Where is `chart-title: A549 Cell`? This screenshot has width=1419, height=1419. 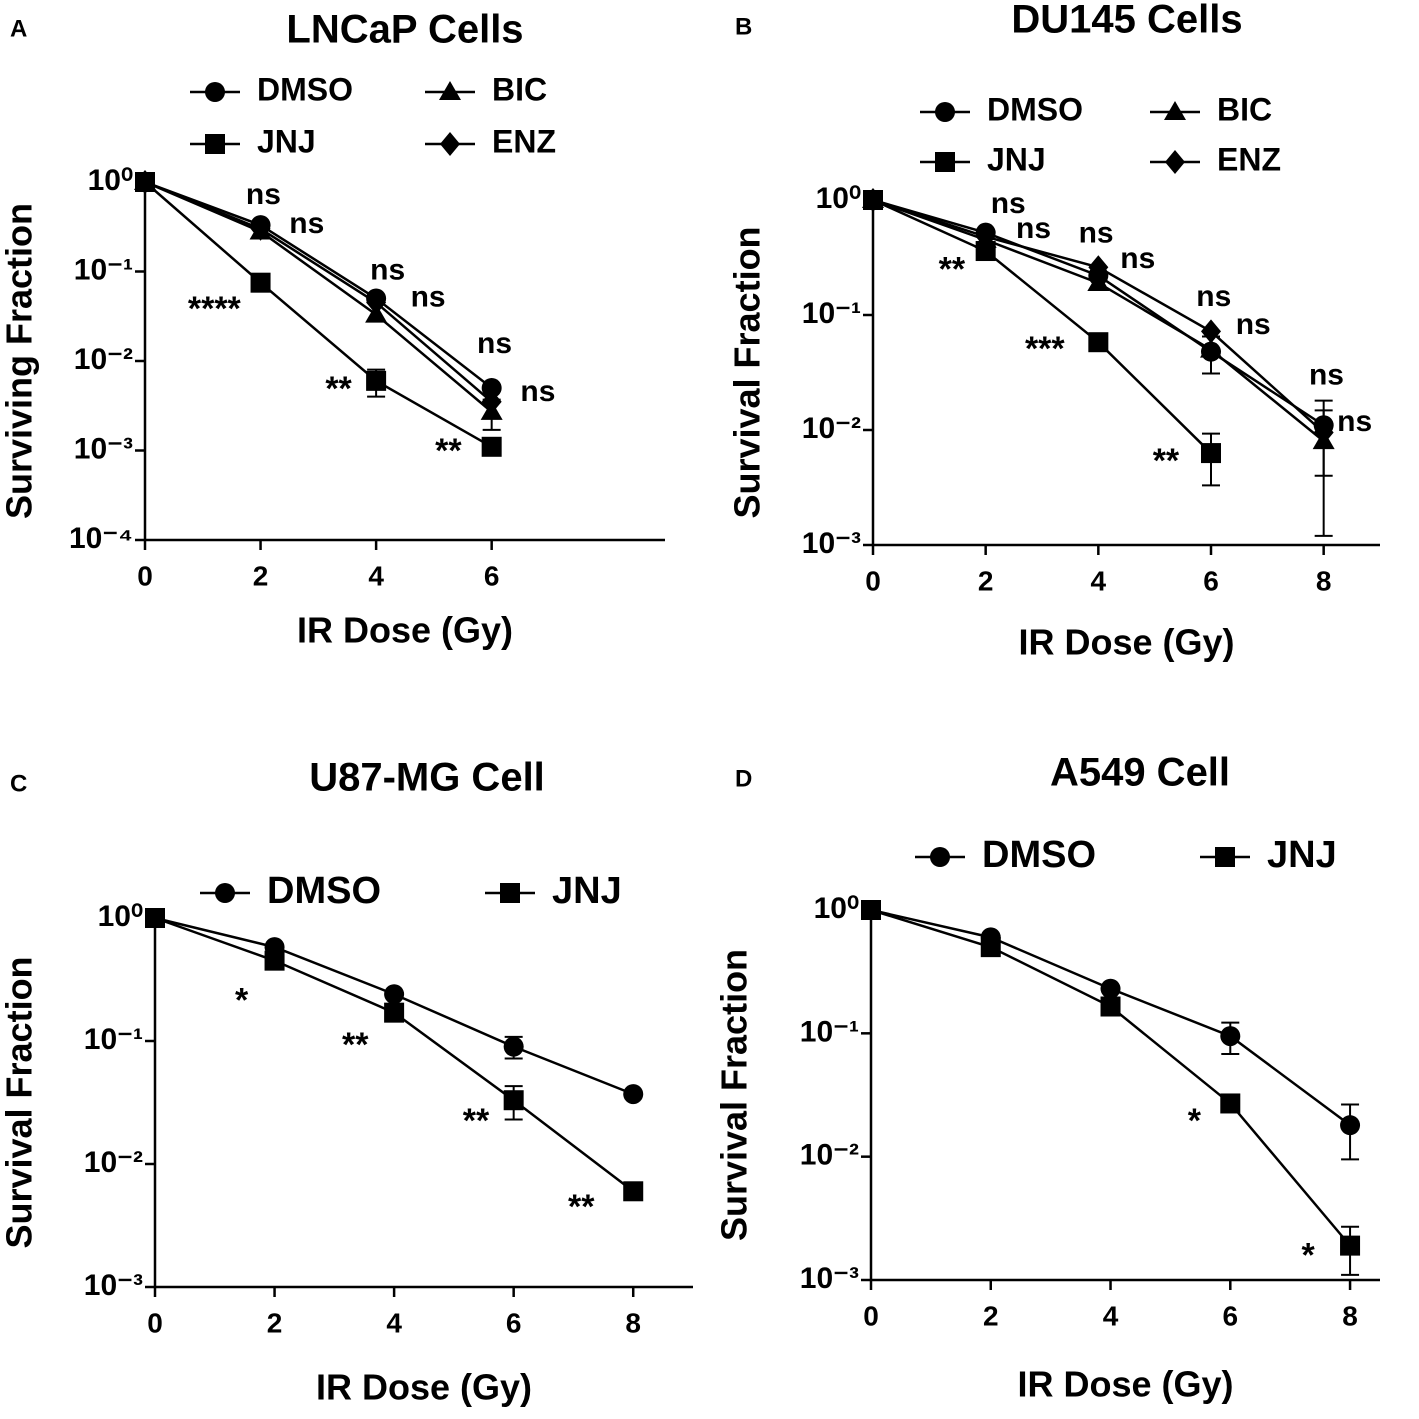 chart-title: A549 Cell is located at coordinates (1140, 773).